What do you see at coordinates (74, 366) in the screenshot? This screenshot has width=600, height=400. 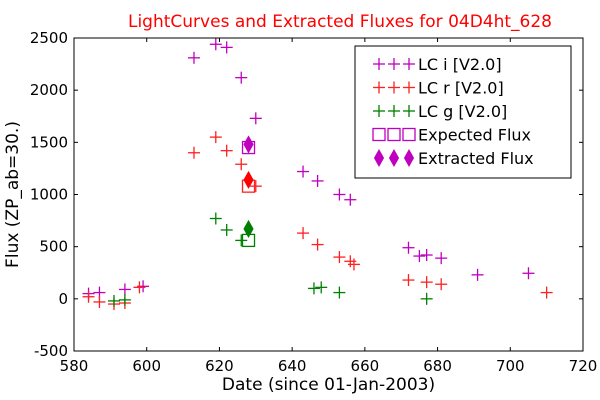 I see `x-tick-label: 580` at bounding box center [74, 366].